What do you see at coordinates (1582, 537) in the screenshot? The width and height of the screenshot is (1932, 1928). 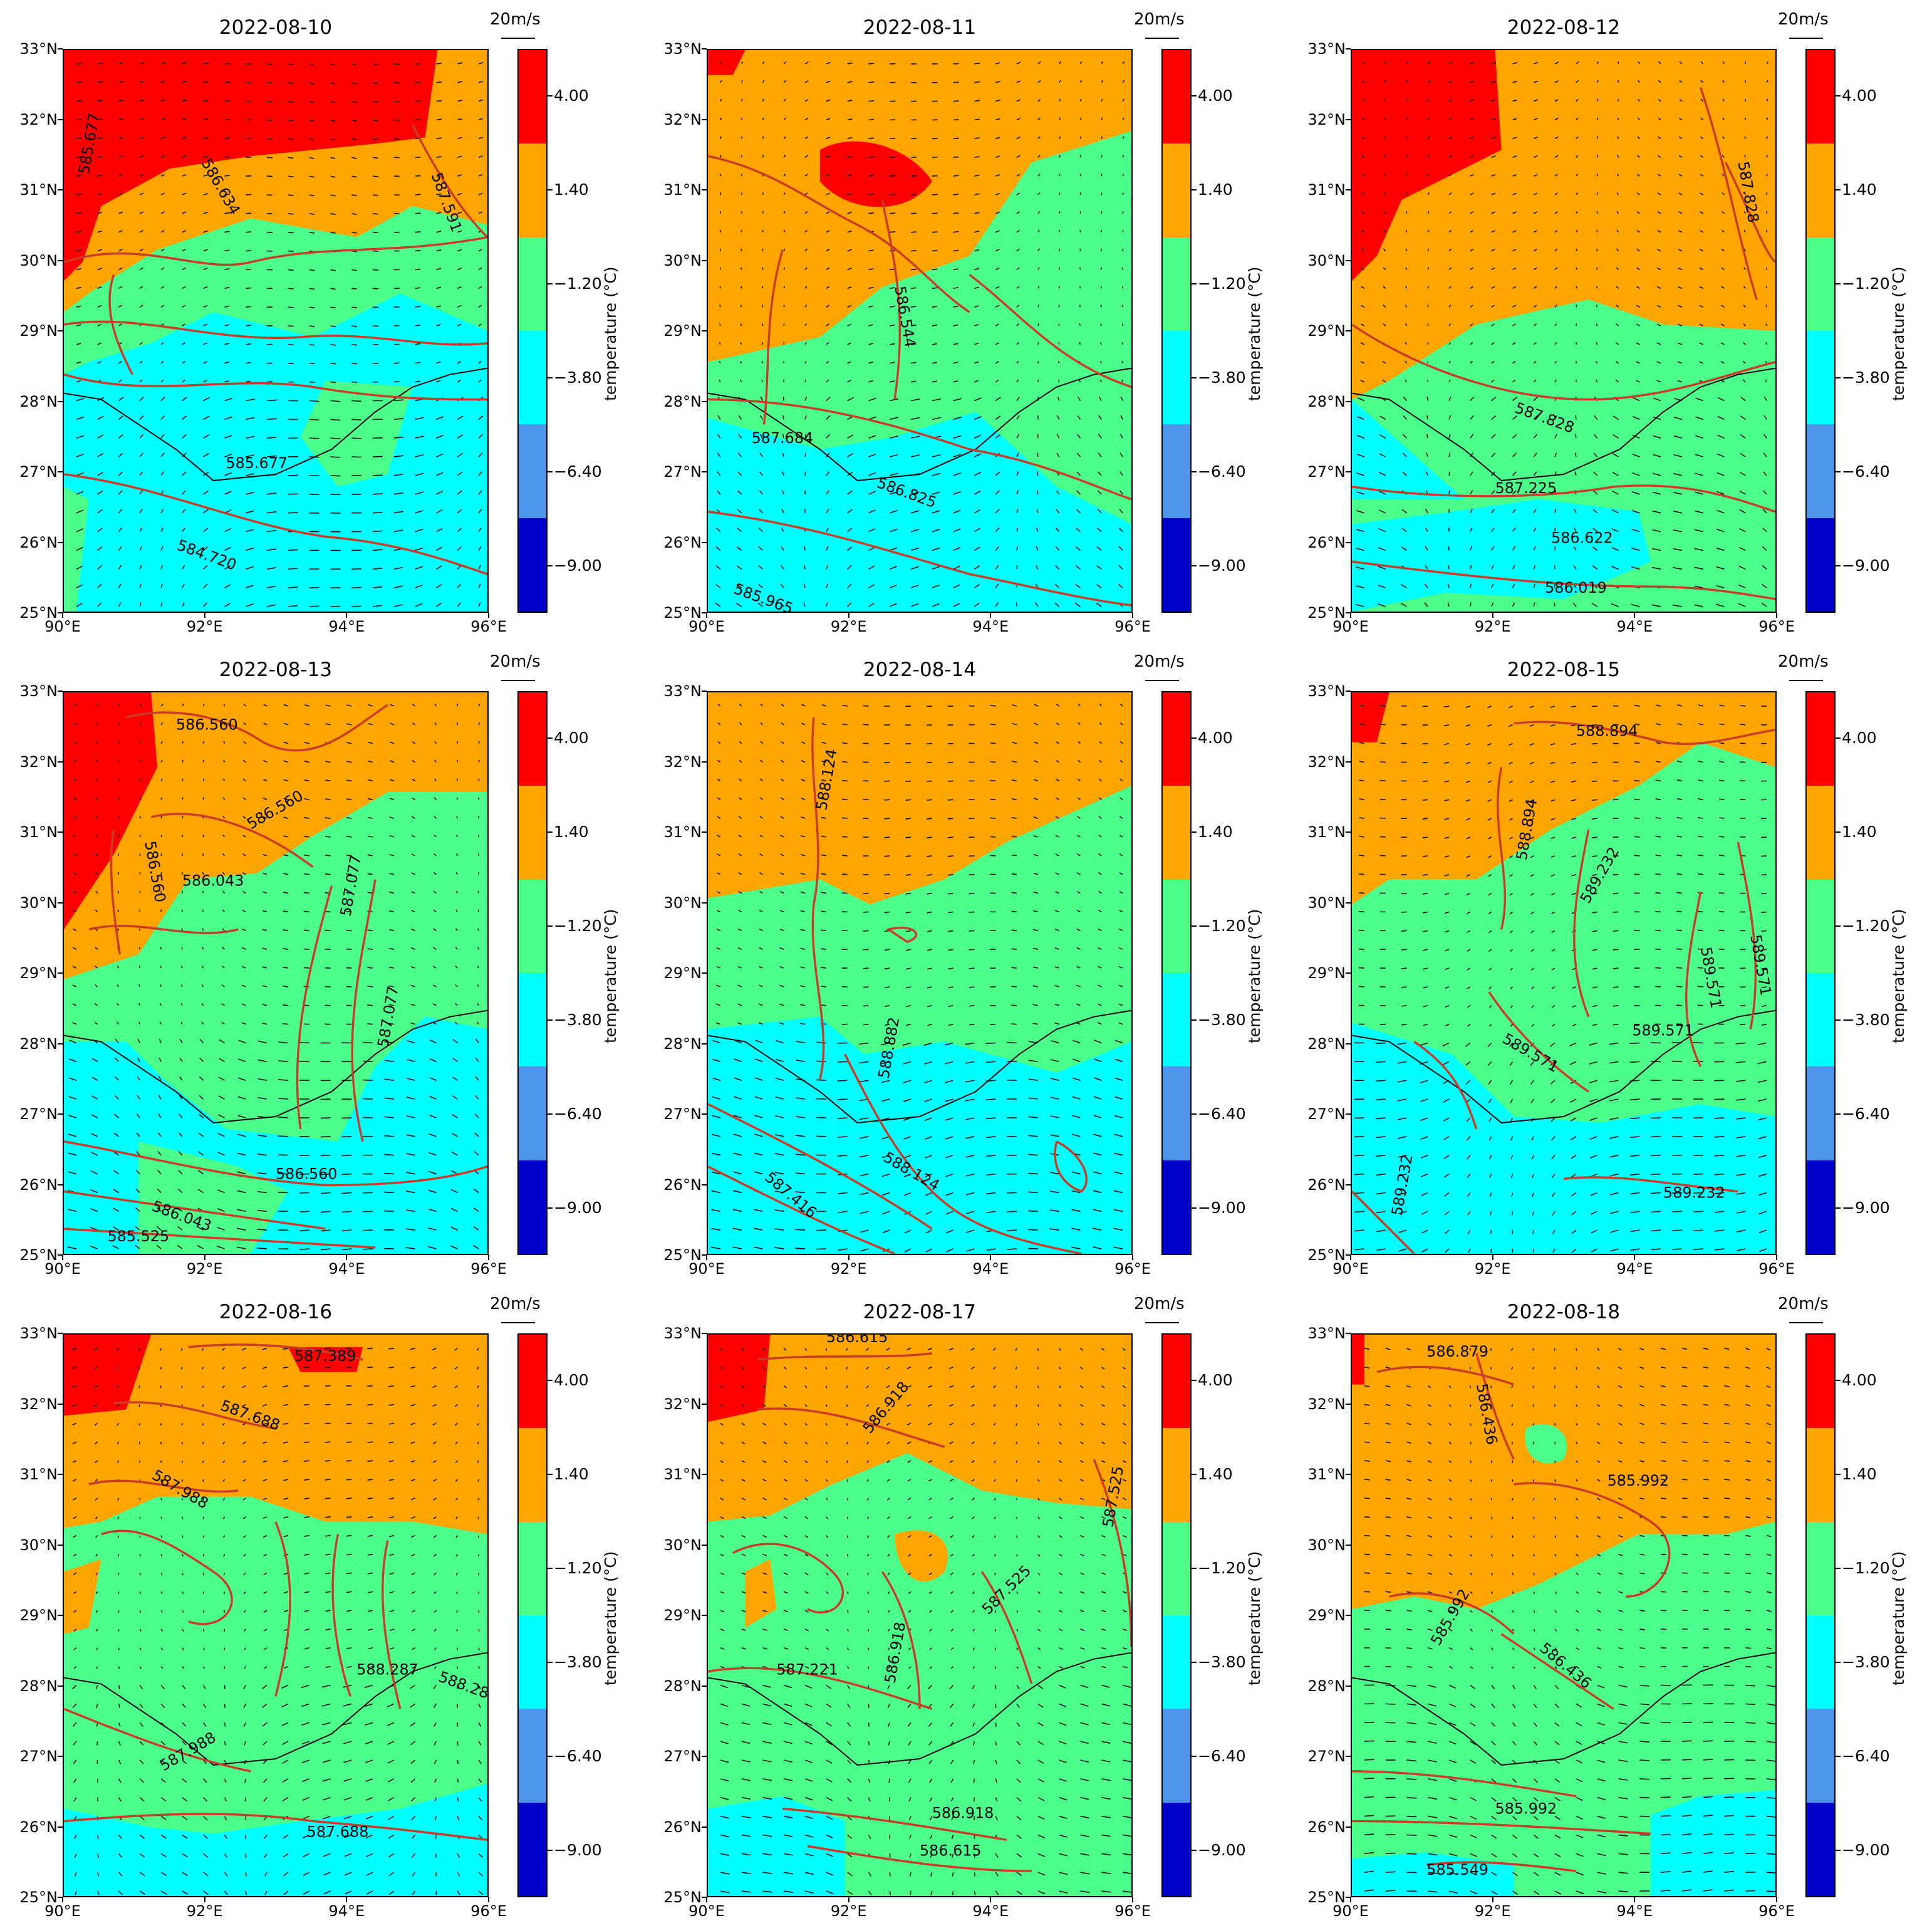 I see `contour-label: 586.622` at bounding box center [1582, 537].